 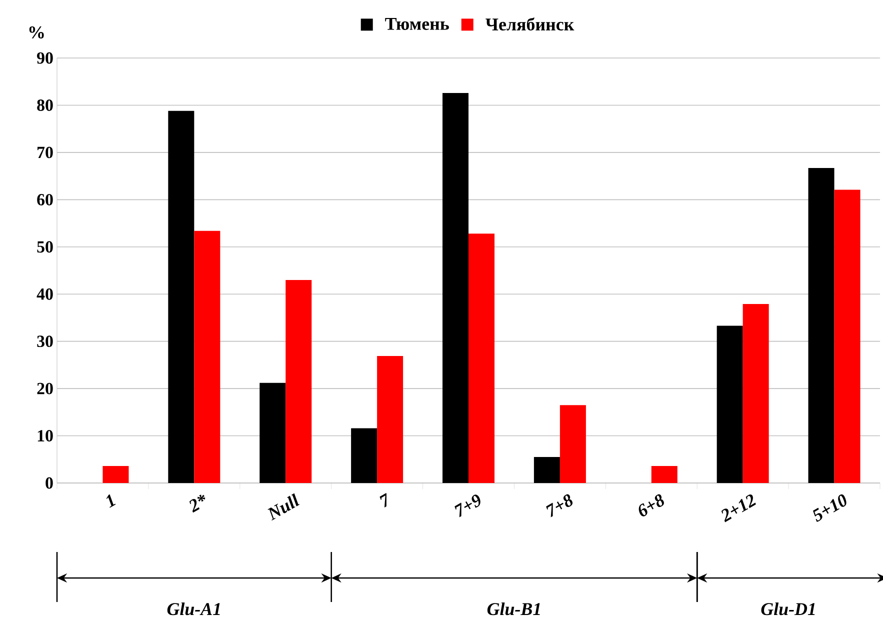 I want to click on y-tick-label: 40, so click(x=44, y=294).